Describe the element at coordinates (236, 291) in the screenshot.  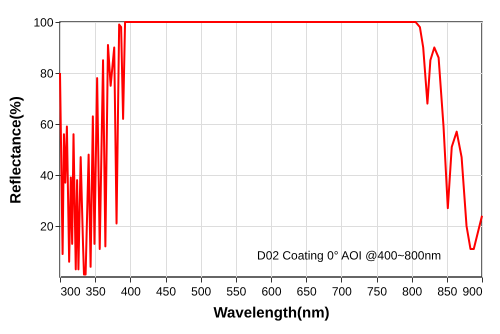
I see `x-tick-label: 550` at that location.